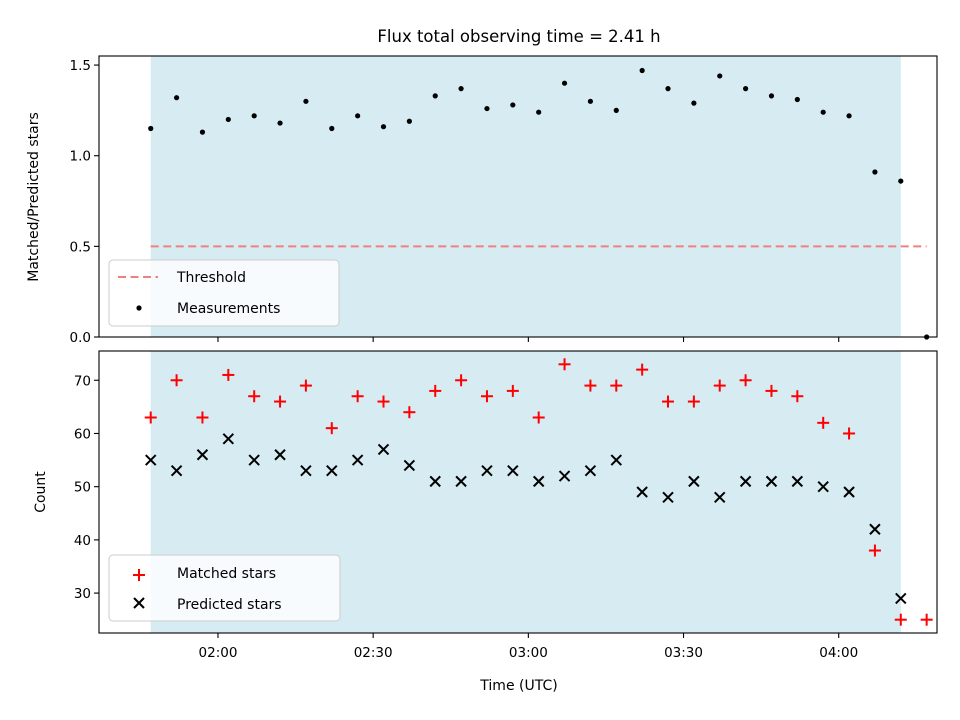  Describe the element at coordinates (528, 339) in the screenshot. I see `top-x-axis-ticks` at that location.